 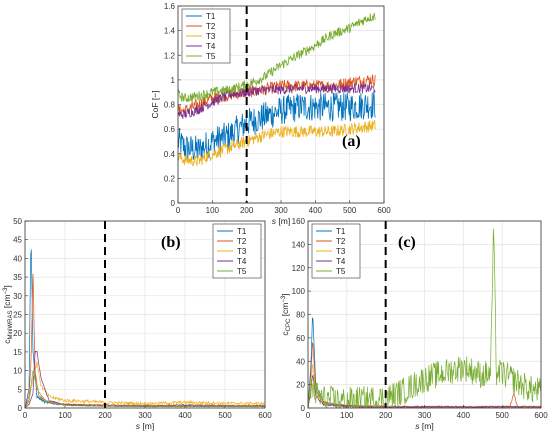 I want to click on y-tick-label: 0.2, so click(x=170, y=178).